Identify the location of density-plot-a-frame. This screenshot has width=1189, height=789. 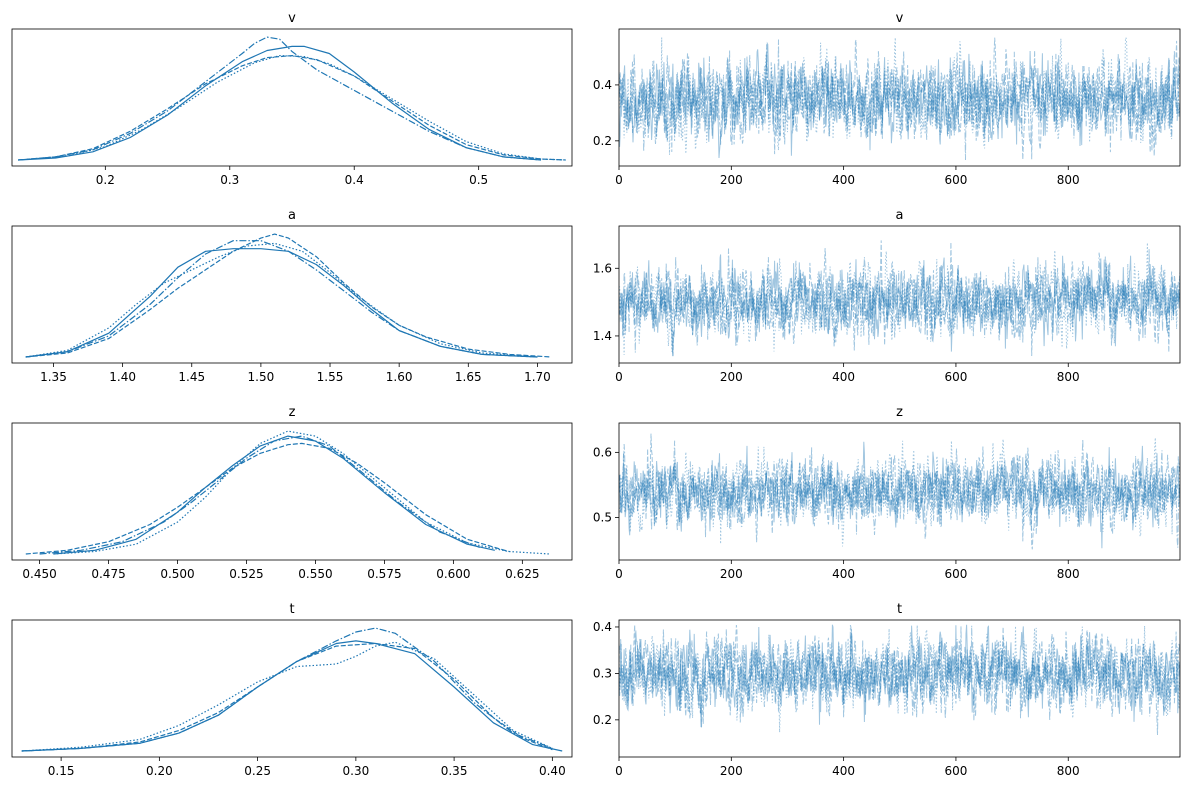
(292, 294).